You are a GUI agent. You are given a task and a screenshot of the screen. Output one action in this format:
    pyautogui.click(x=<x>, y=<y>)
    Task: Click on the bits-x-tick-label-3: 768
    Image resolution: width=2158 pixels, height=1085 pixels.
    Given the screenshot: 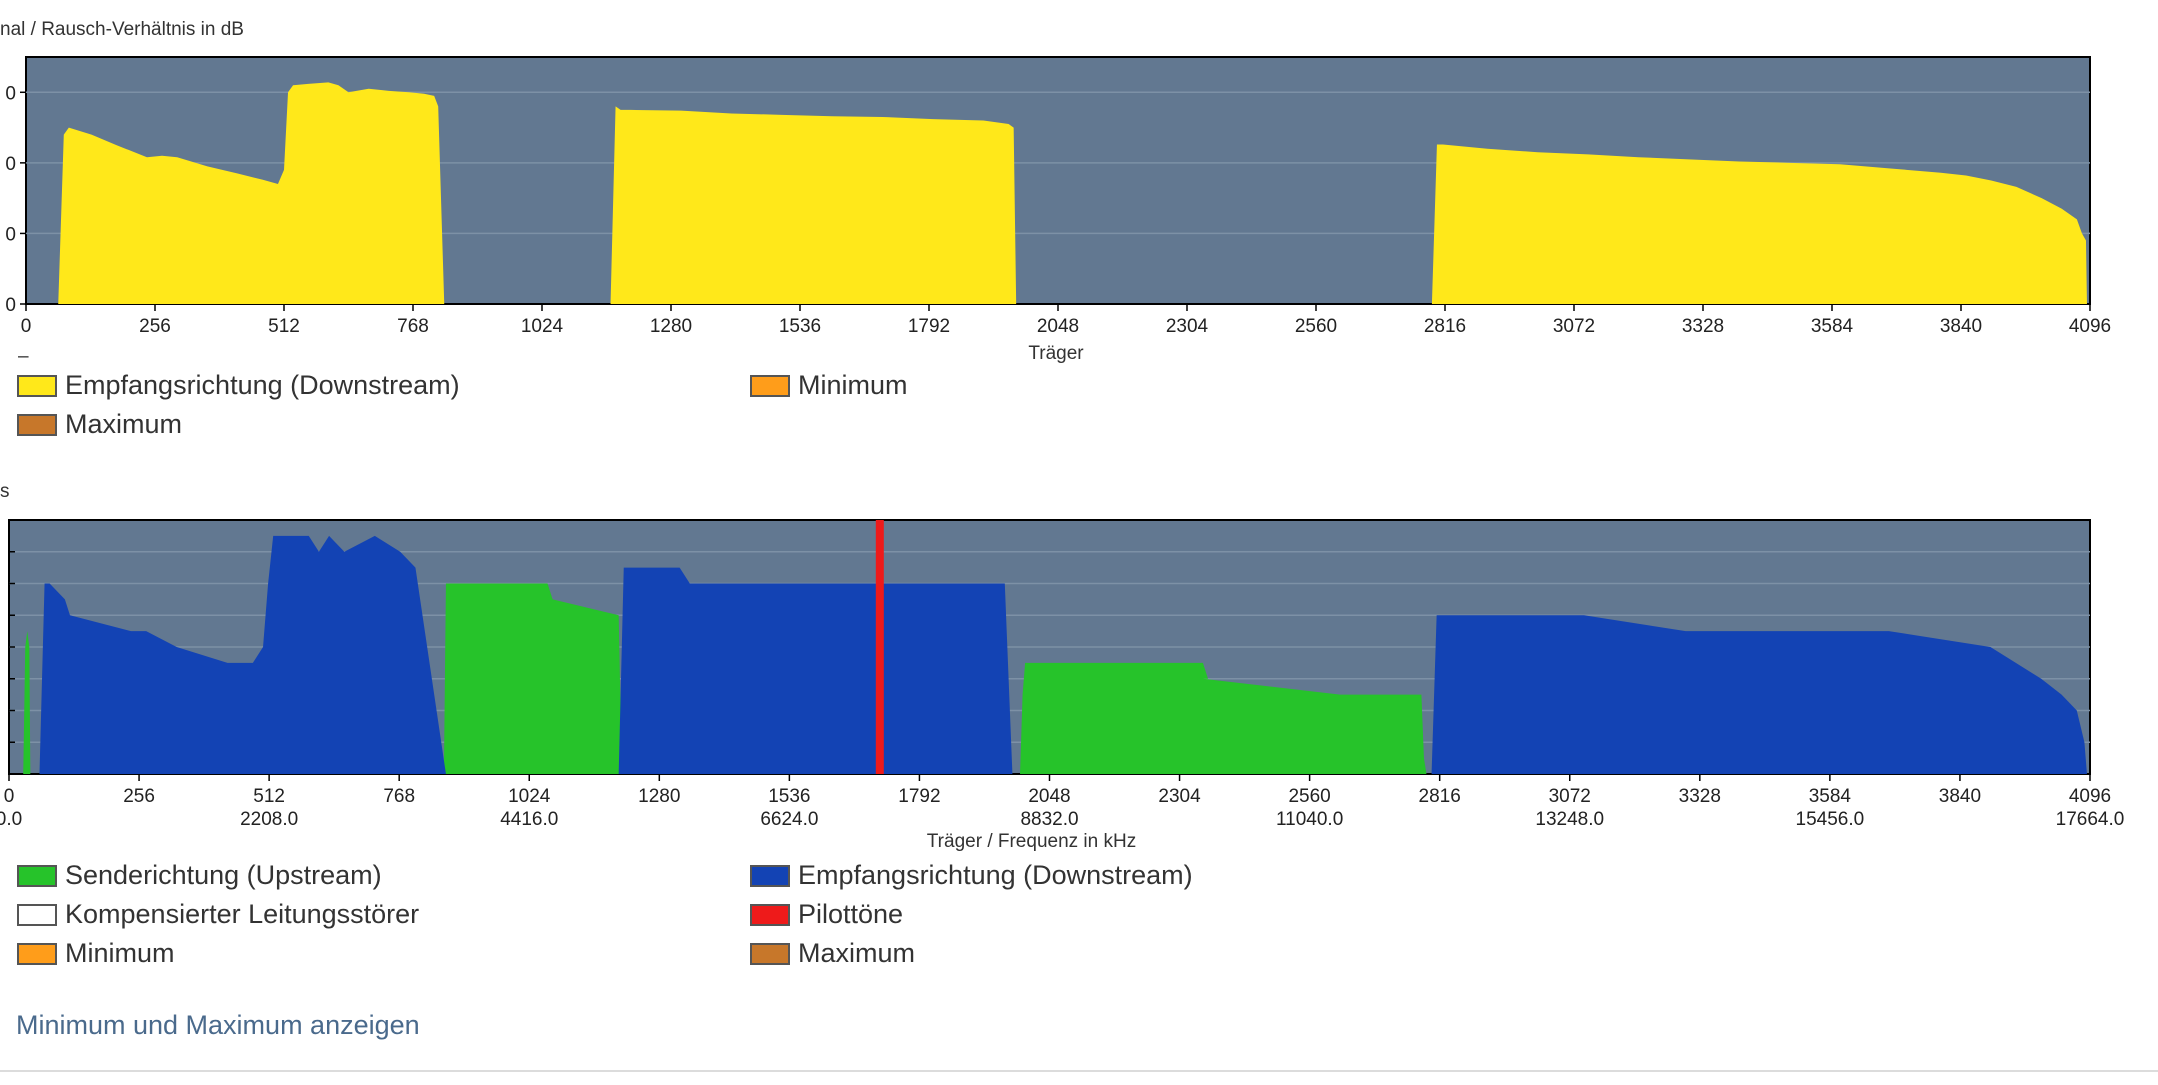 What is the action you would take?
    pyautogui.click(x=399, y=796)
    